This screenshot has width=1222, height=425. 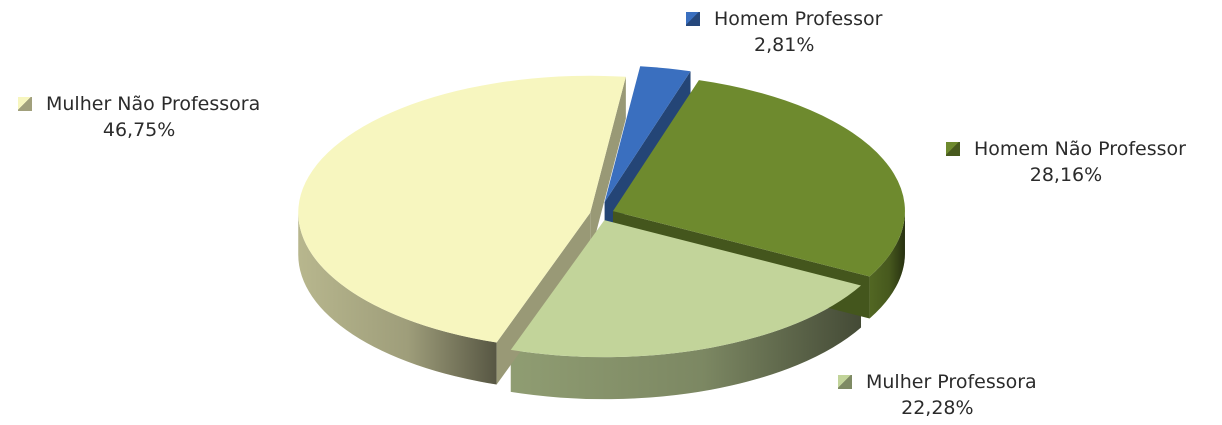 What do you see at coordinates (153, 104) in the screenshot?
I see `slice-name: Mulher Não Professora` at bounding box center [153, 104].